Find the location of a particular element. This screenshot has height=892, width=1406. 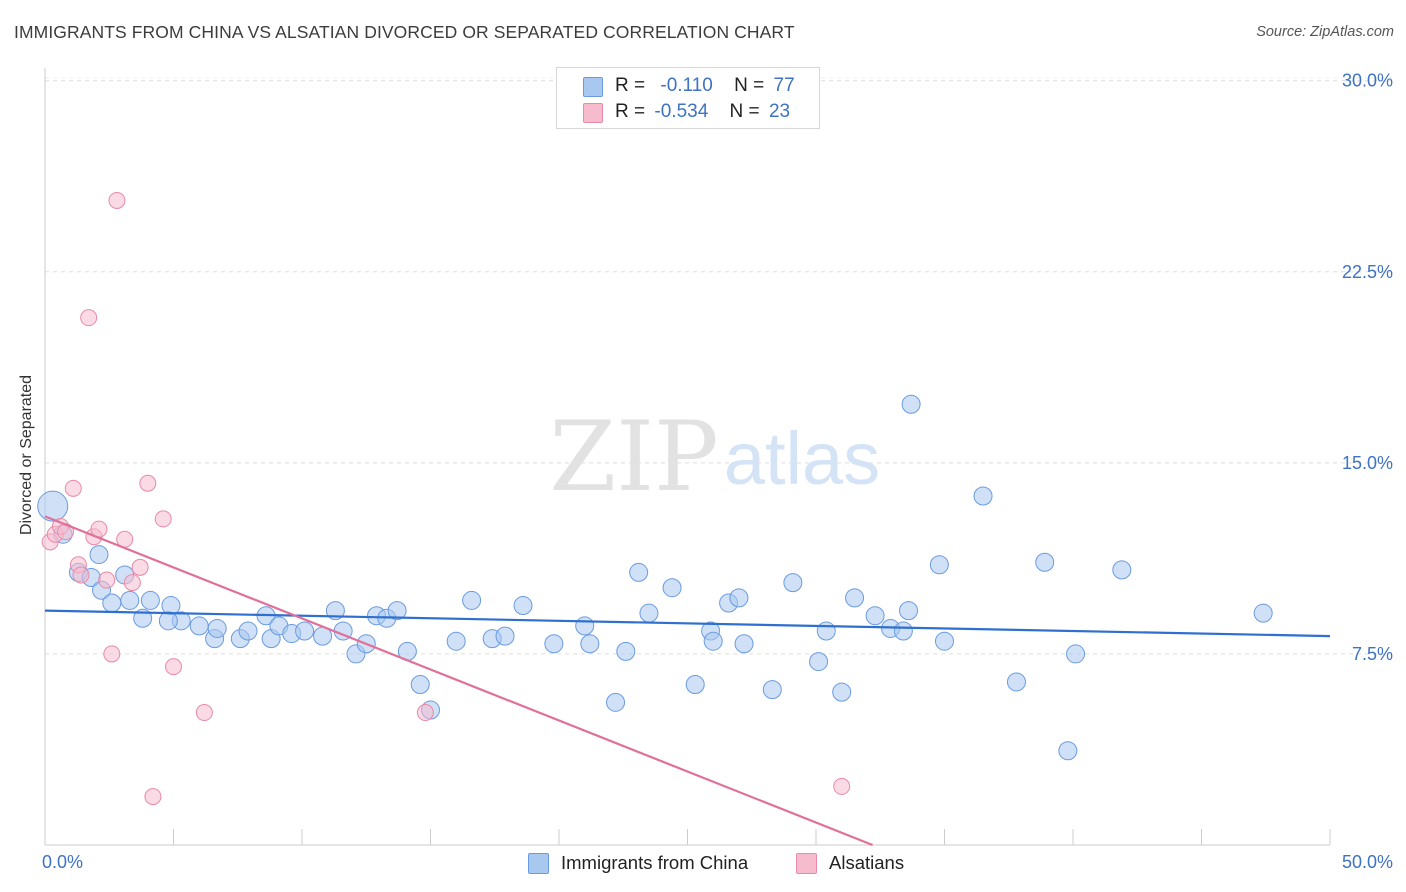

legend-r-value: -0.534 is located at coordinates (681, 111).